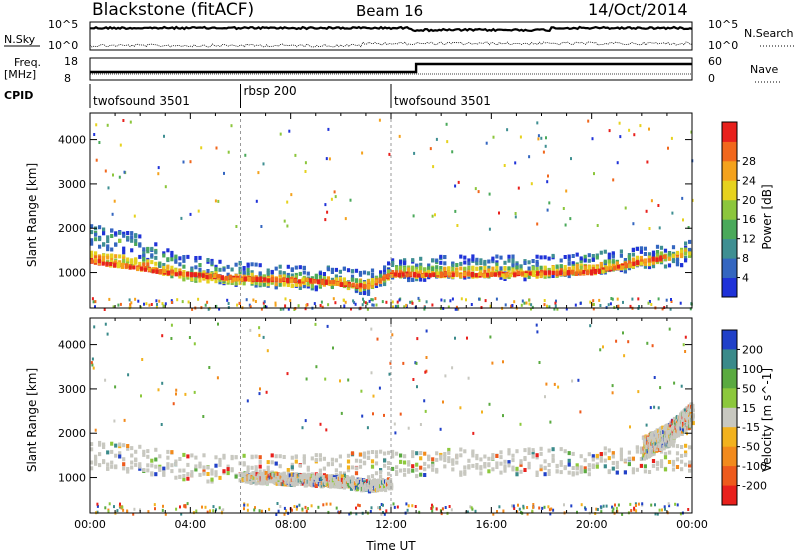 This screenshot has width=800, height=554. Describe the element at coordinates (391, 44) in the screenshot. I see `nsearch-line` at that location.